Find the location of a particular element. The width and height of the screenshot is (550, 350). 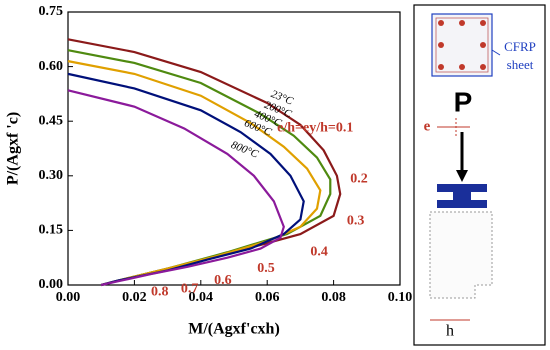

y-axis-title: P/(Agxf 'c) is located at coordinates (13, 148).